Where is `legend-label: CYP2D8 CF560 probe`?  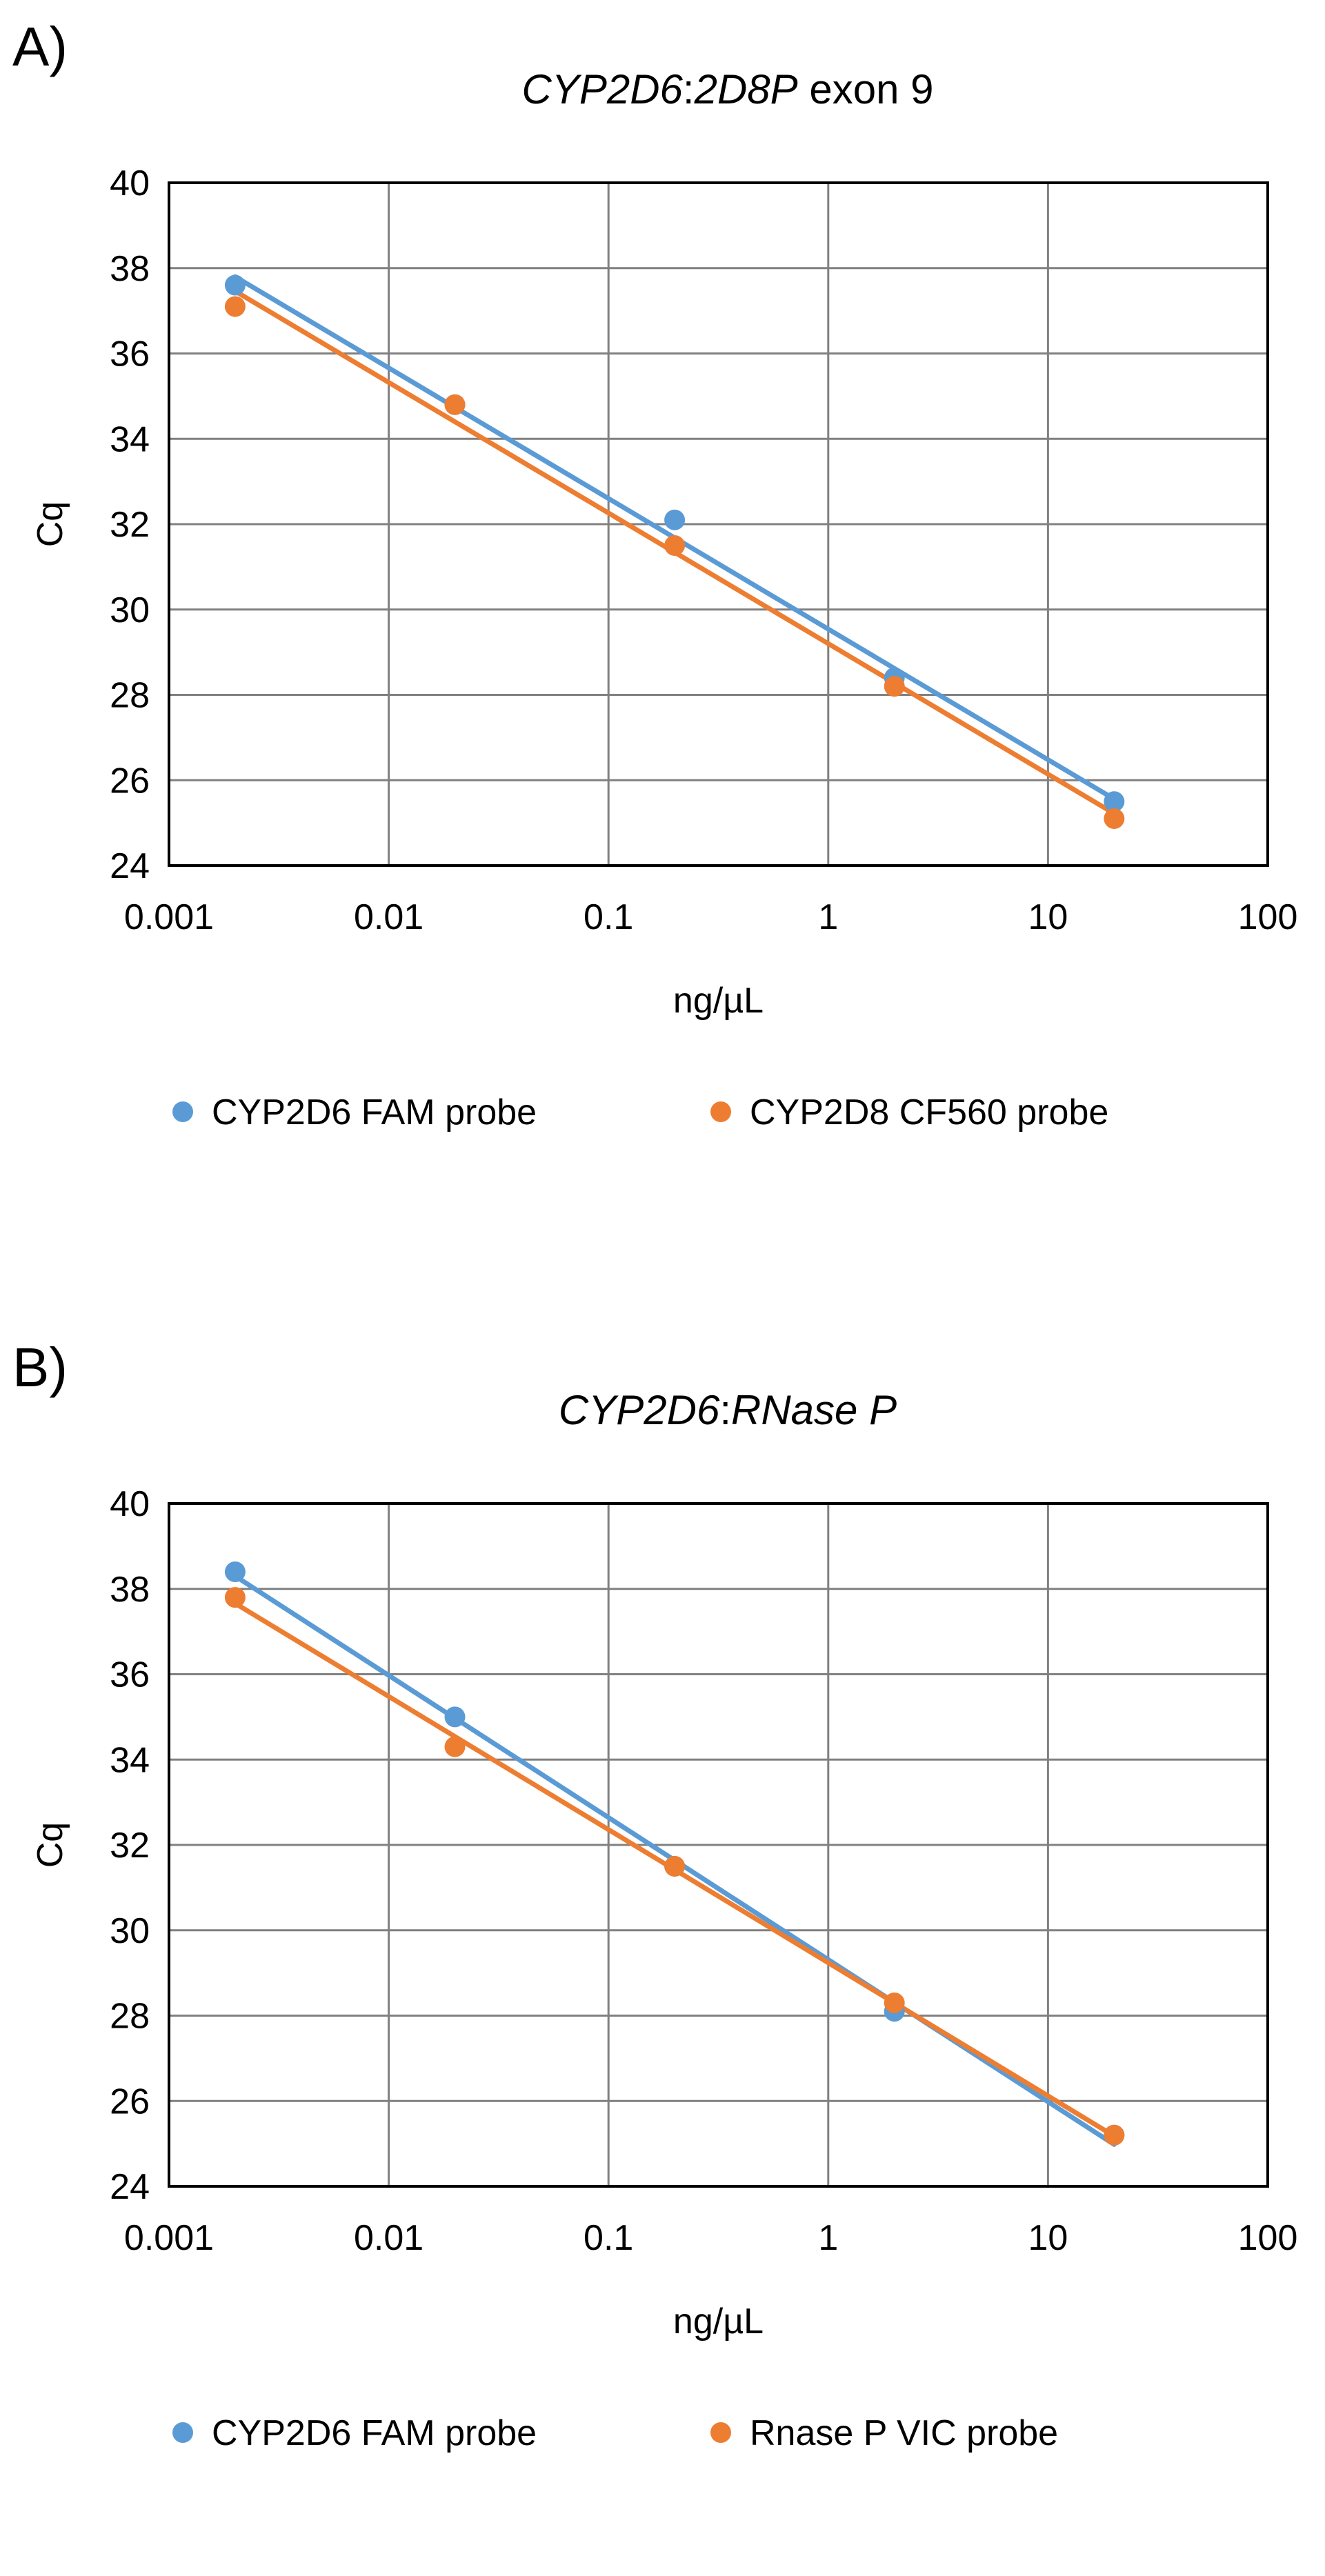
legend-label: CYP2D8 CF560 probe is located at coordinates (929, 1112).